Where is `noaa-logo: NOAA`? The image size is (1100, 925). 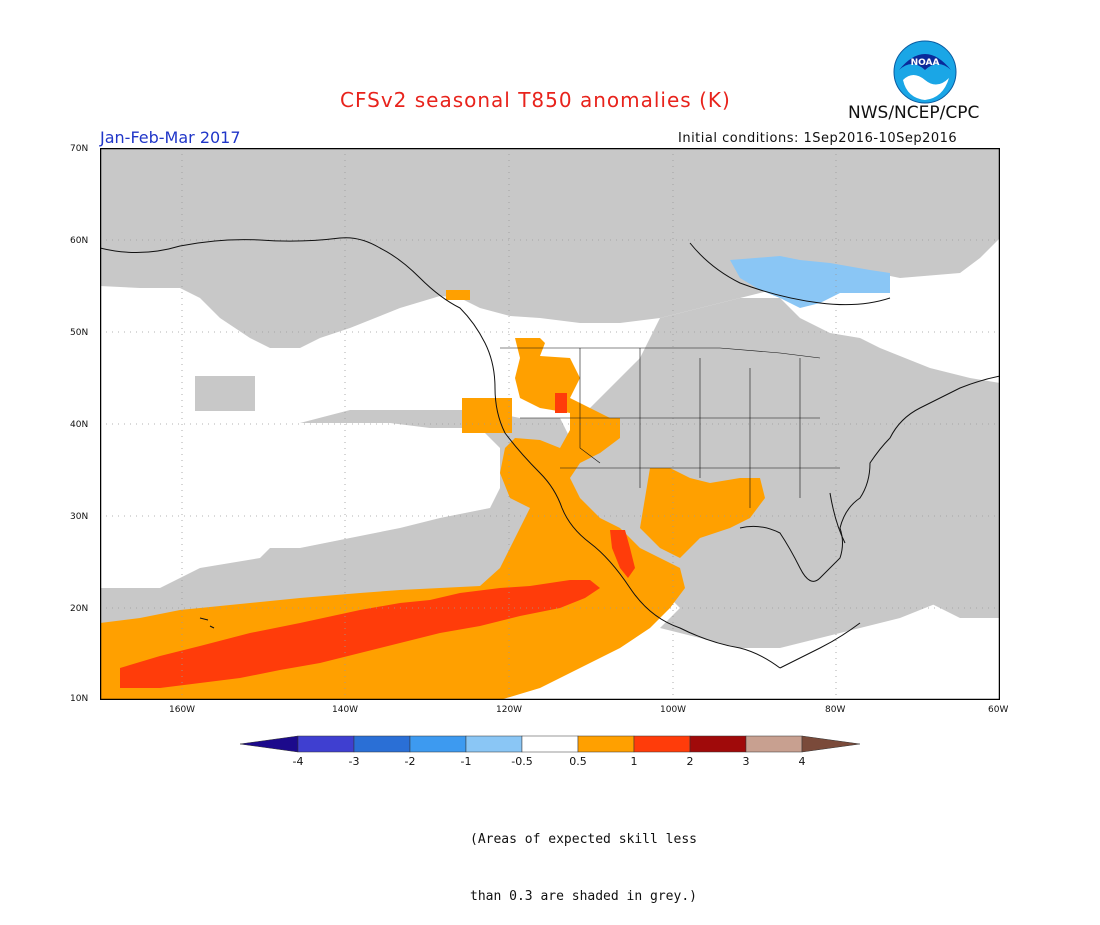
noaa-logo: NOAA is located at coordinates (925, 72).